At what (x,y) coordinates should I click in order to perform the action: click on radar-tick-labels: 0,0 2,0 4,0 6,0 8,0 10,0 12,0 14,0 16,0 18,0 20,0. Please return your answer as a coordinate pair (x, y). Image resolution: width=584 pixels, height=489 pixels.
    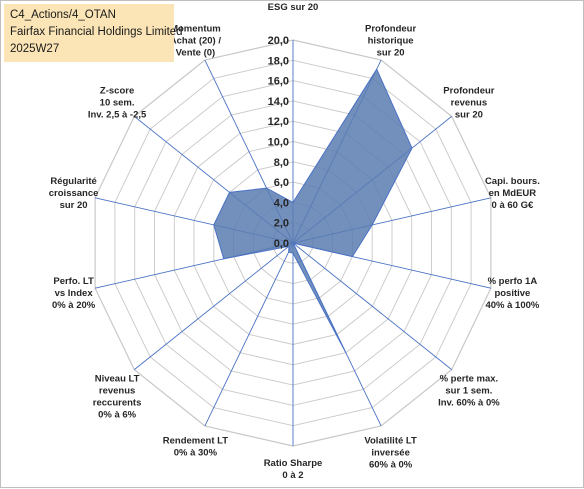
    Looking at the image, I should click on (278, 142).